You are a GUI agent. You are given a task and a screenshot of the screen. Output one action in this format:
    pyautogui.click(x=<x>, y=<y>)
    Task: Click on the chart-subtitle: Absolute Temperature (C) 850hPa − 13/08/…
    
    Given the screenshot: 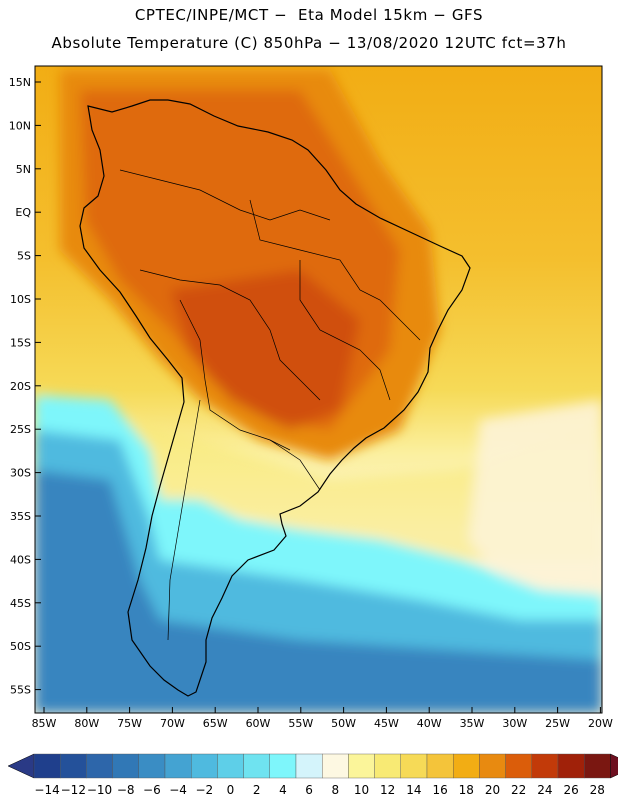 What is the action you would take?
    pyautogui.click(x=309, y=43)
    